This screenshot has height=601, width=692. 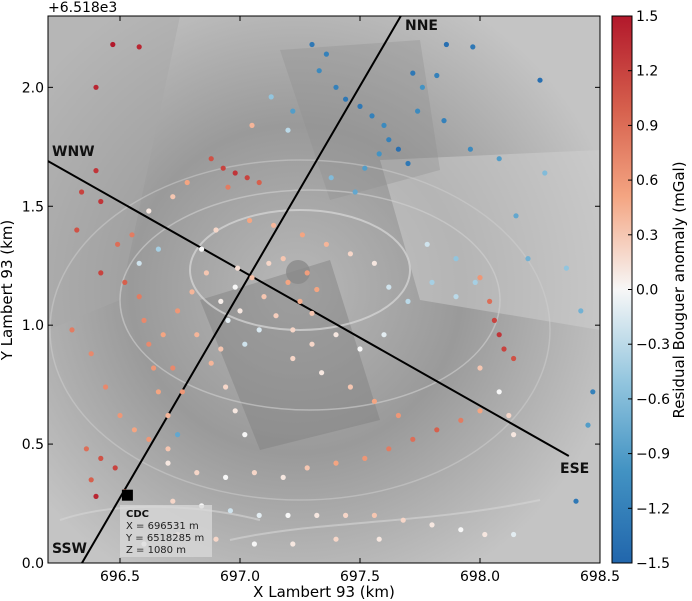 I want to click on station-marker, so click(x=127, y=495).